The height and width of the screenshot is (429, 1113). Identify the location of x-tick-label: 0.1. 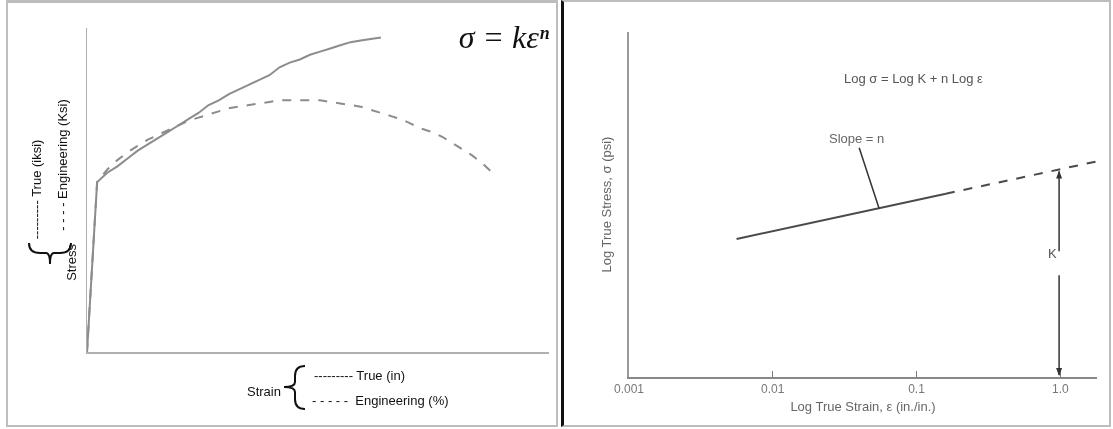
(917, 389).